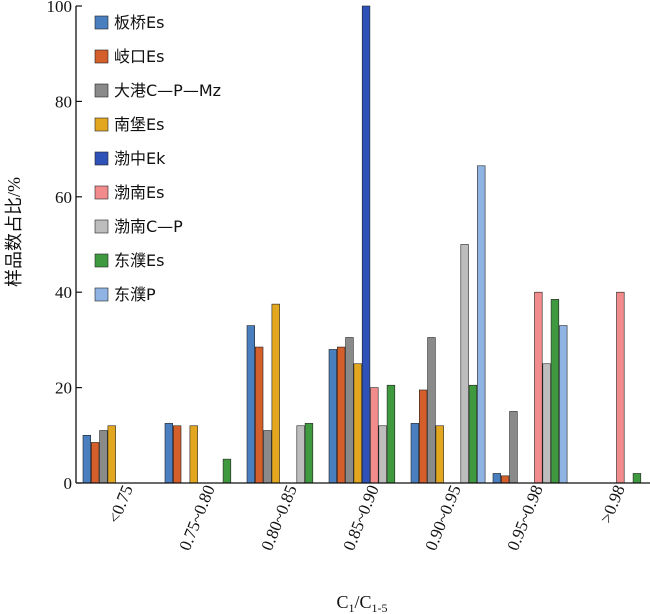 This screenshot has height=614, width=650. I want to click on x-axis-title-part: 1-5, so click(380, 607).